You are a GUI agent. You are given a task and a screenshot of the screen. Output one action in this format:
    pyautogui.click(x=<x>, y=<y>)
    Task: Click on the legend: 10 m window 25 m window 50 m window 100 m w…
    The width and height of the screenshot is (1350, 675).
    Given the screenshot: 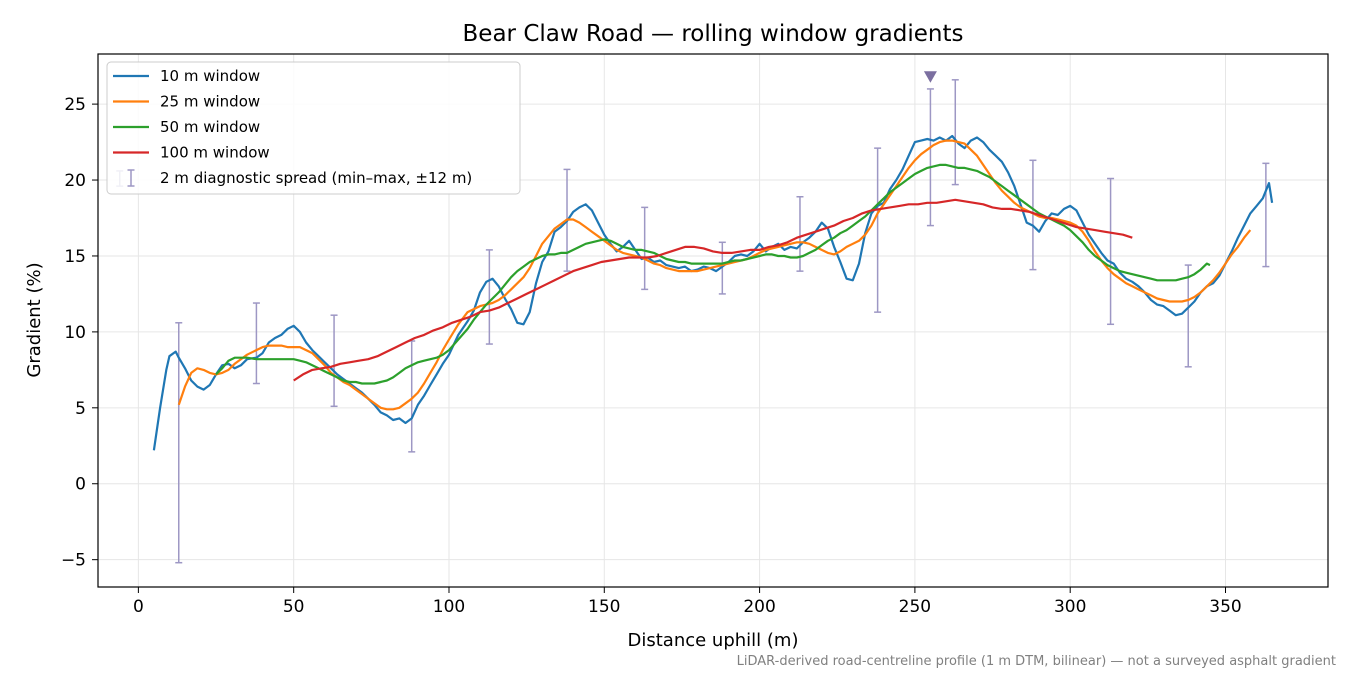 What is the action you would take?
    pyautogui.click(x=313, y=128)
    